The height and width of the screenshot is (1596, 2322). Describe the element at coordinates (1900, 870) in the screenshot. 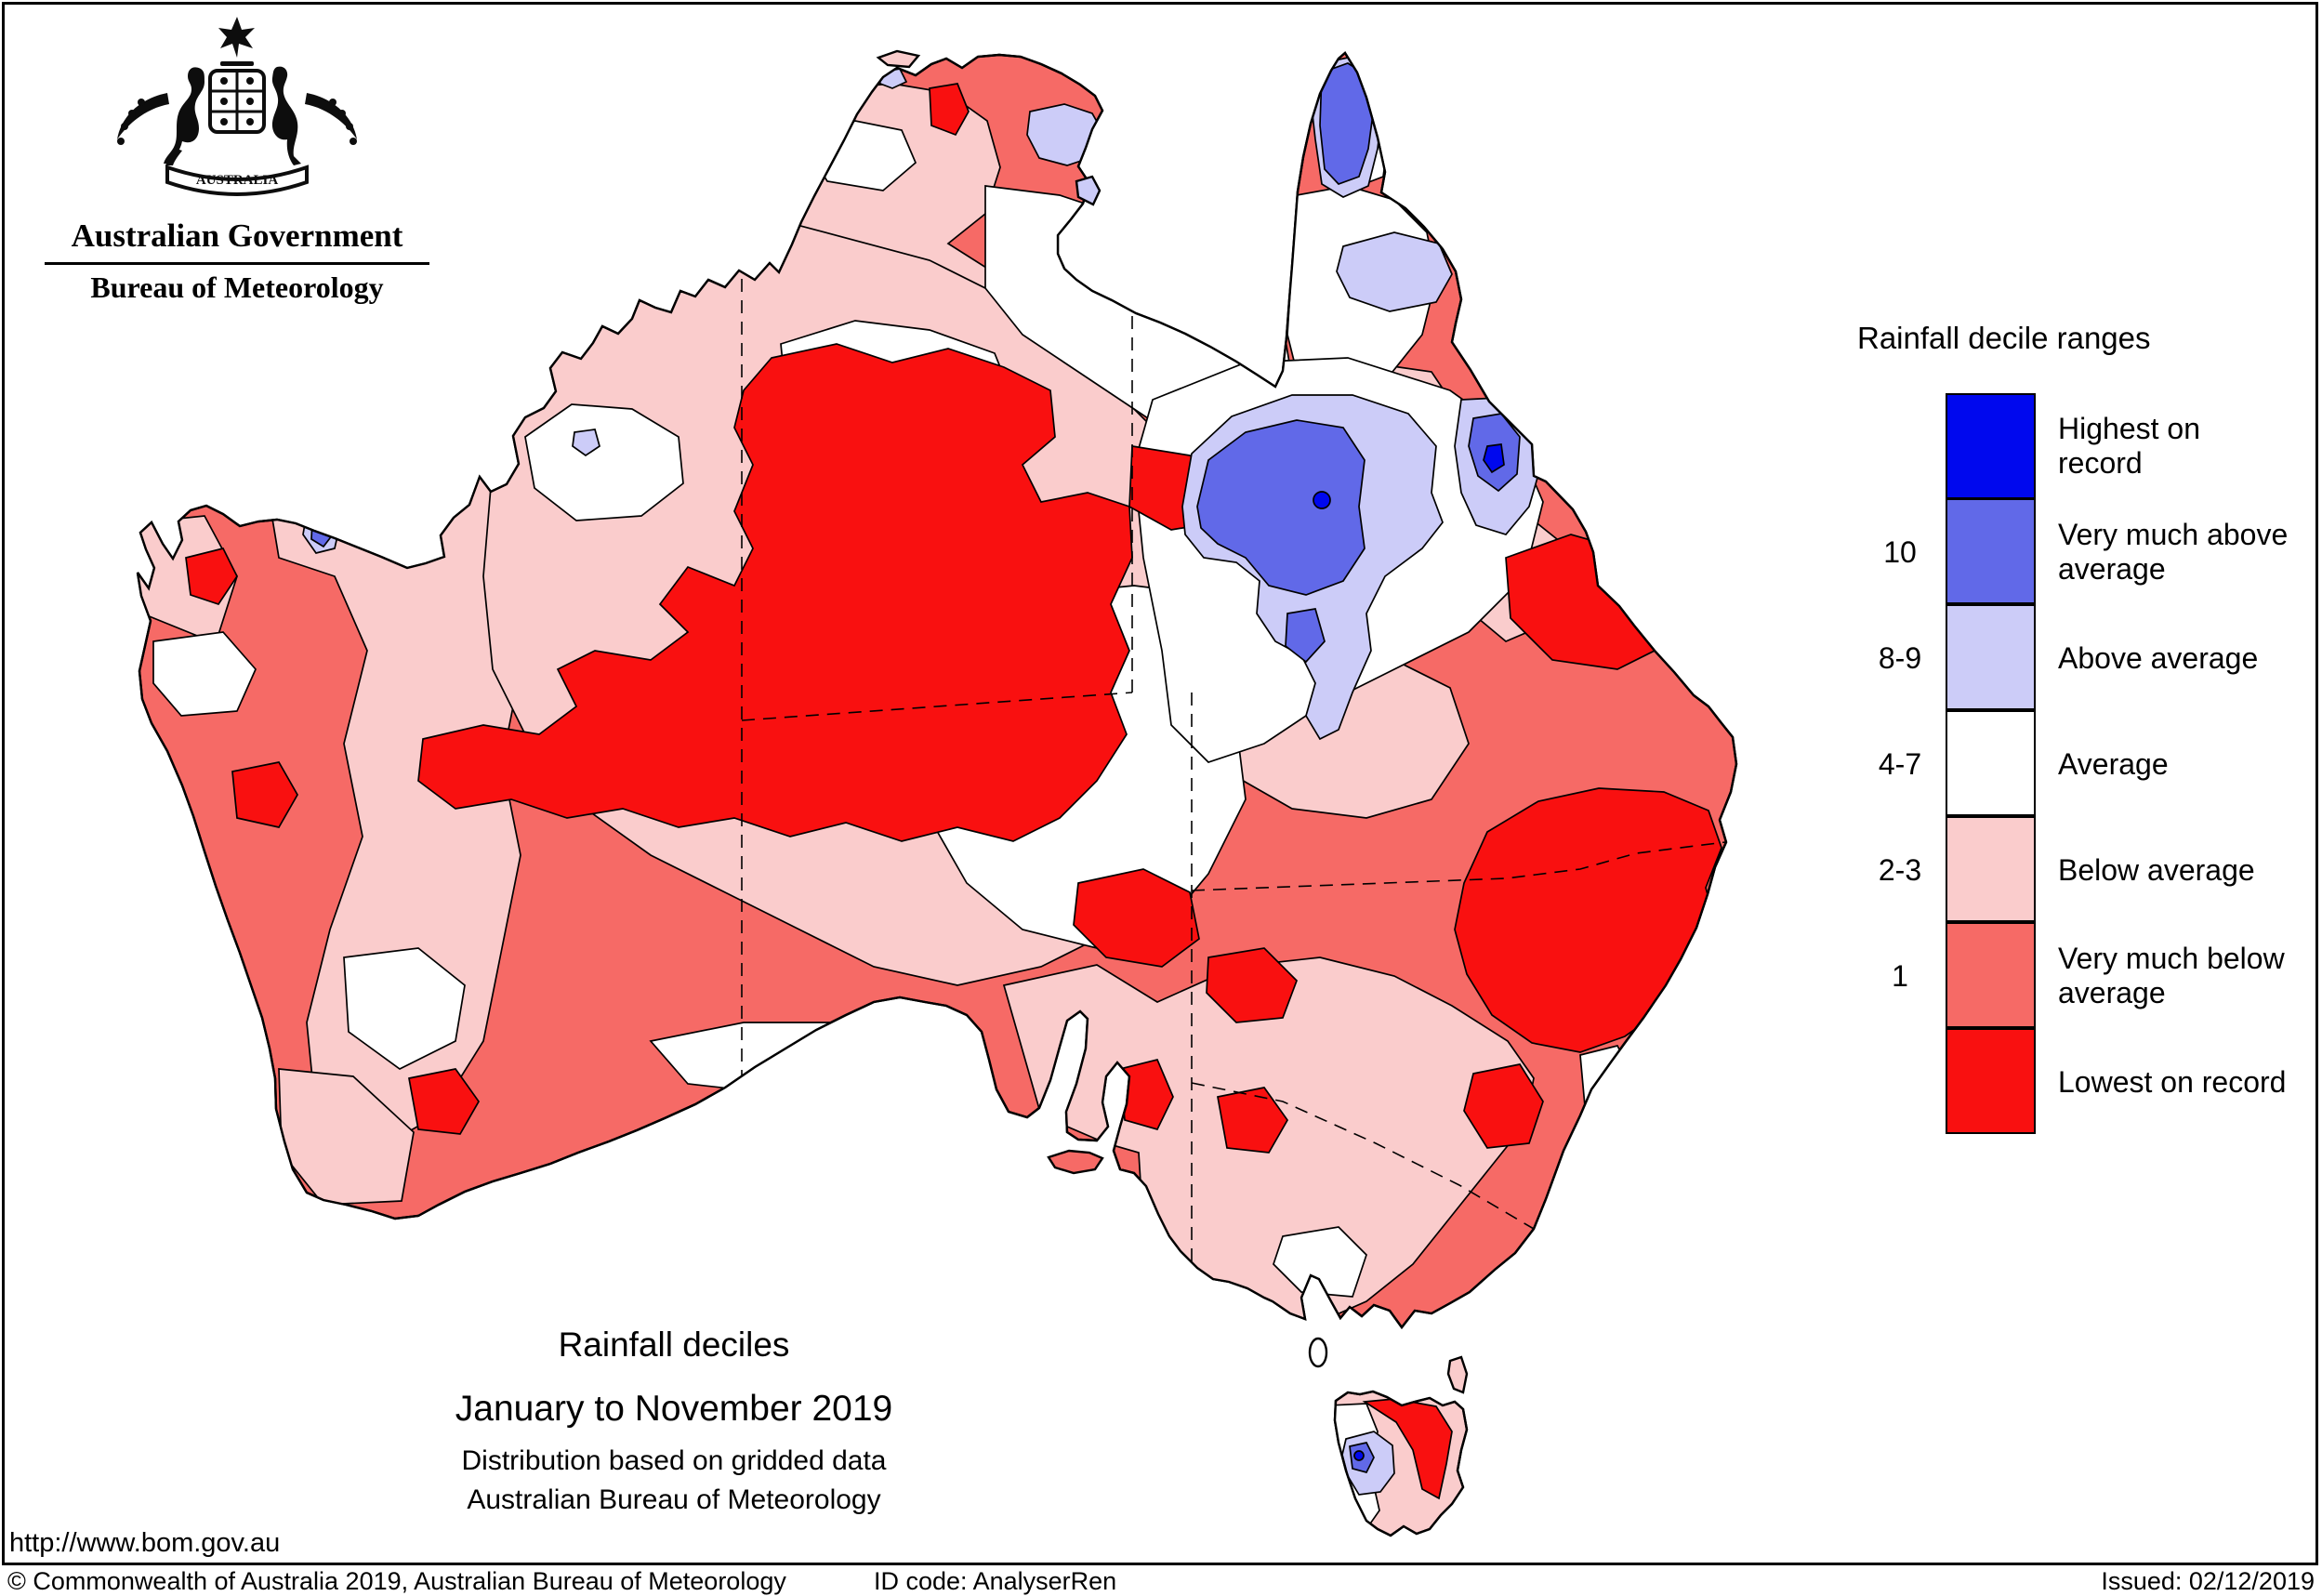

I see `legend-range: 2-3` at that location.